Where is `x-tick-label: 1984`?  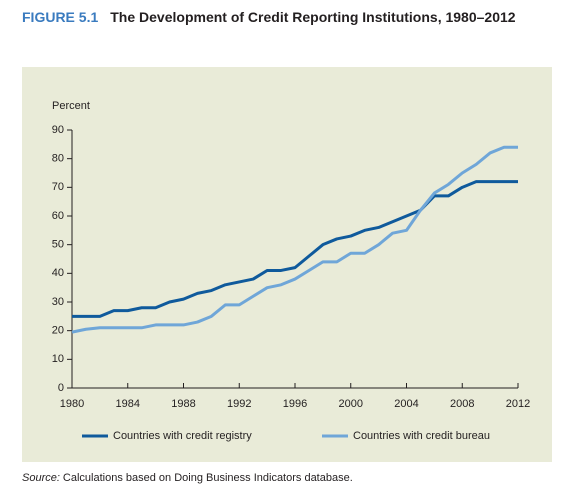 x-tick-label: 1984 is located at coordinates (128, 404).